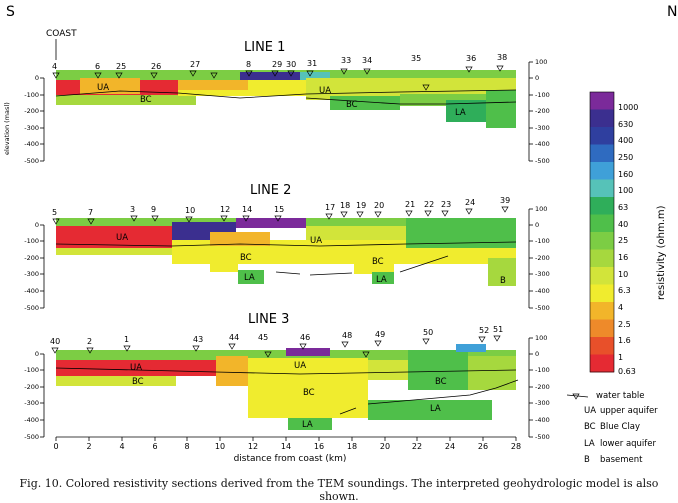  What do you see at coordinates (54, 212) in the screenshot?
I see `sounding-number: 5` at bounding box center [54, 212].